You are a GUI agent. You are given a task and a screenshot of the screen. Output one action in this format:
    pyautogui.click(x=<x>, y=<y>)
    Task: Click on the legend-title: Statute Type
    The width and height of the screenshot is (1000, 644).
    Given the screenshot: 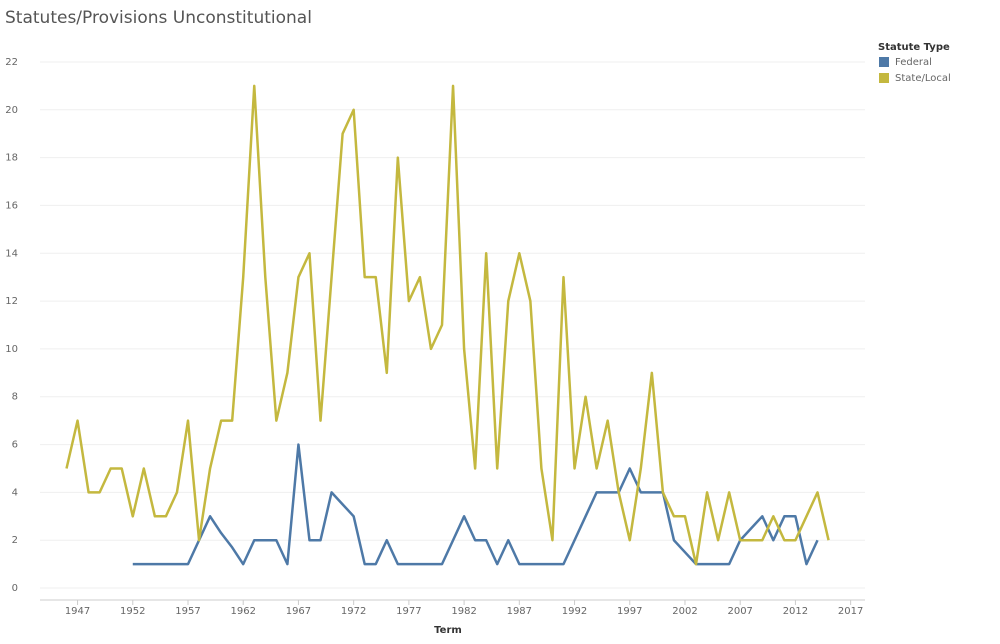 What is the action you would take?
    pyautogui.click(x=914, y=47)
    